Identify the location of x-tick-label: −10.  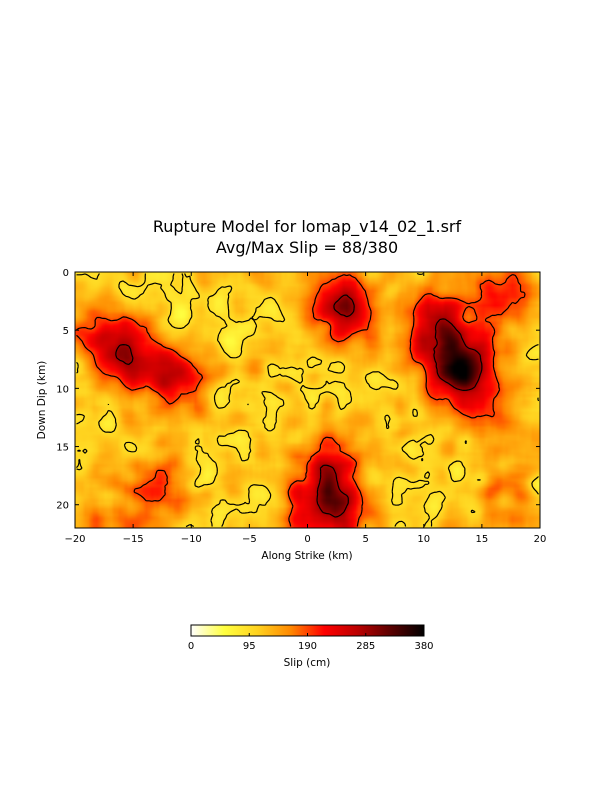
(191, 539).